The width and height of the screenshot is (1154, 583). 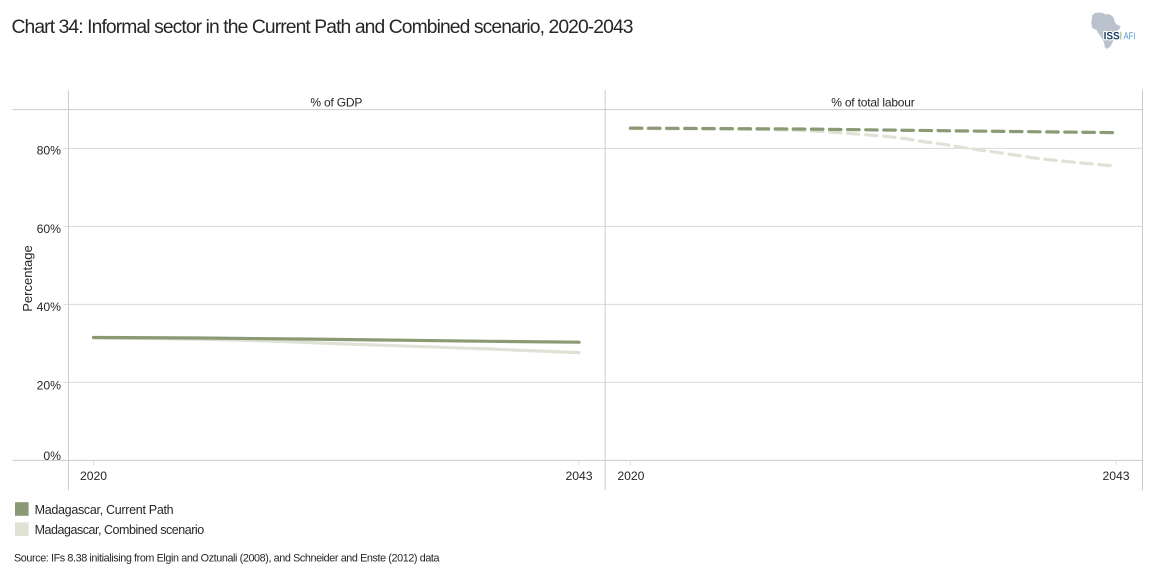 I want to click on svg-text: Percentage, so click(x=27, y=278).